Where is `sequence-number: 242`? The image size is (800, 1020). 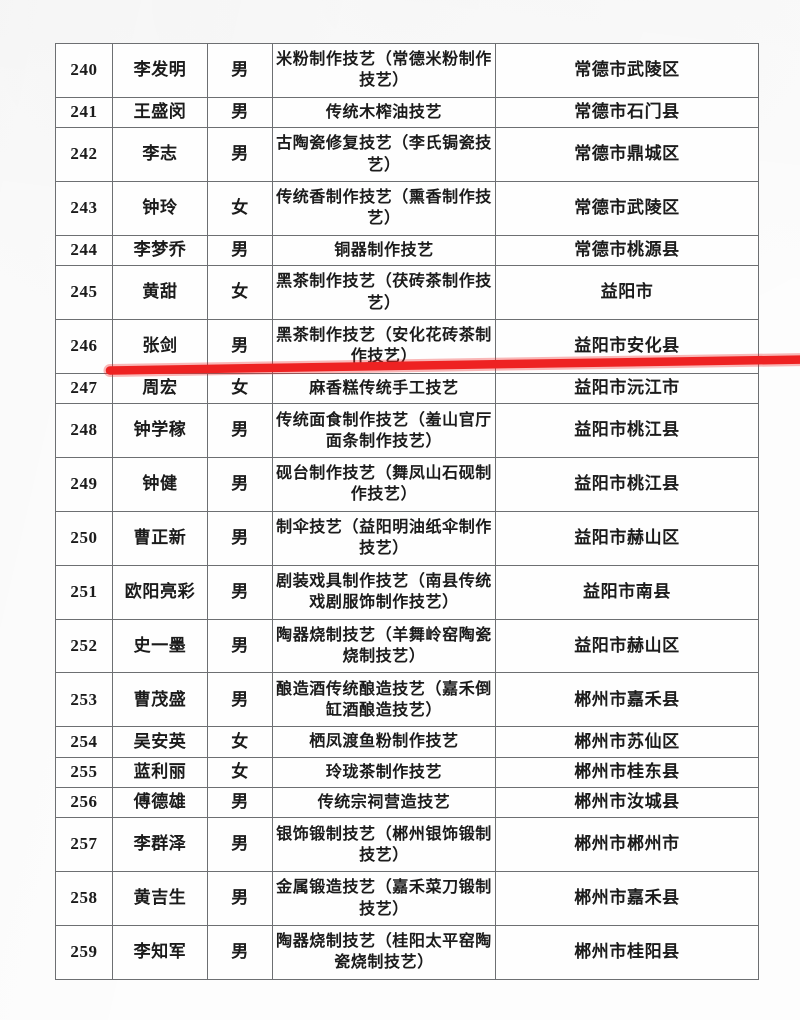
sequence-number: 242 is located at coordinates (84, 155).